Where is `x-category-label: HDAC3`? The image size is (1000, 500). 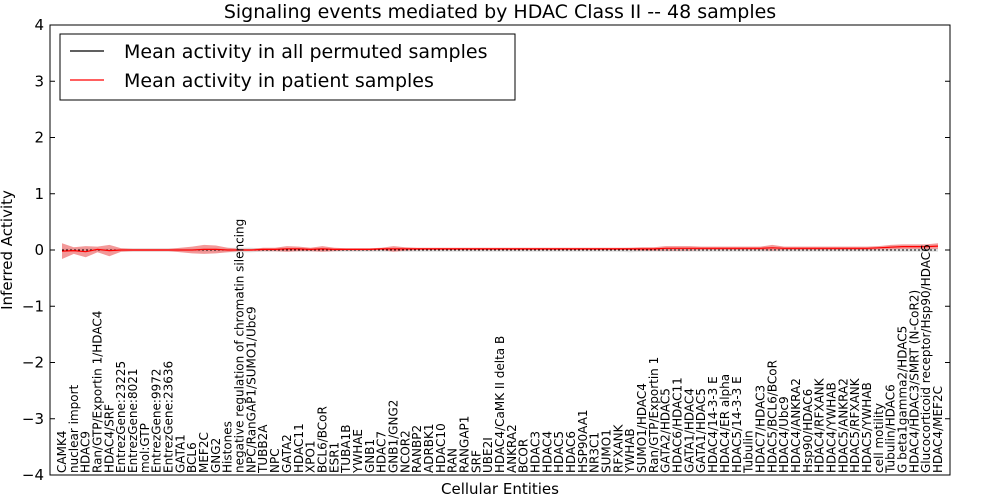 x-category-label: HDAC3 is located at coordinates (536, 452).